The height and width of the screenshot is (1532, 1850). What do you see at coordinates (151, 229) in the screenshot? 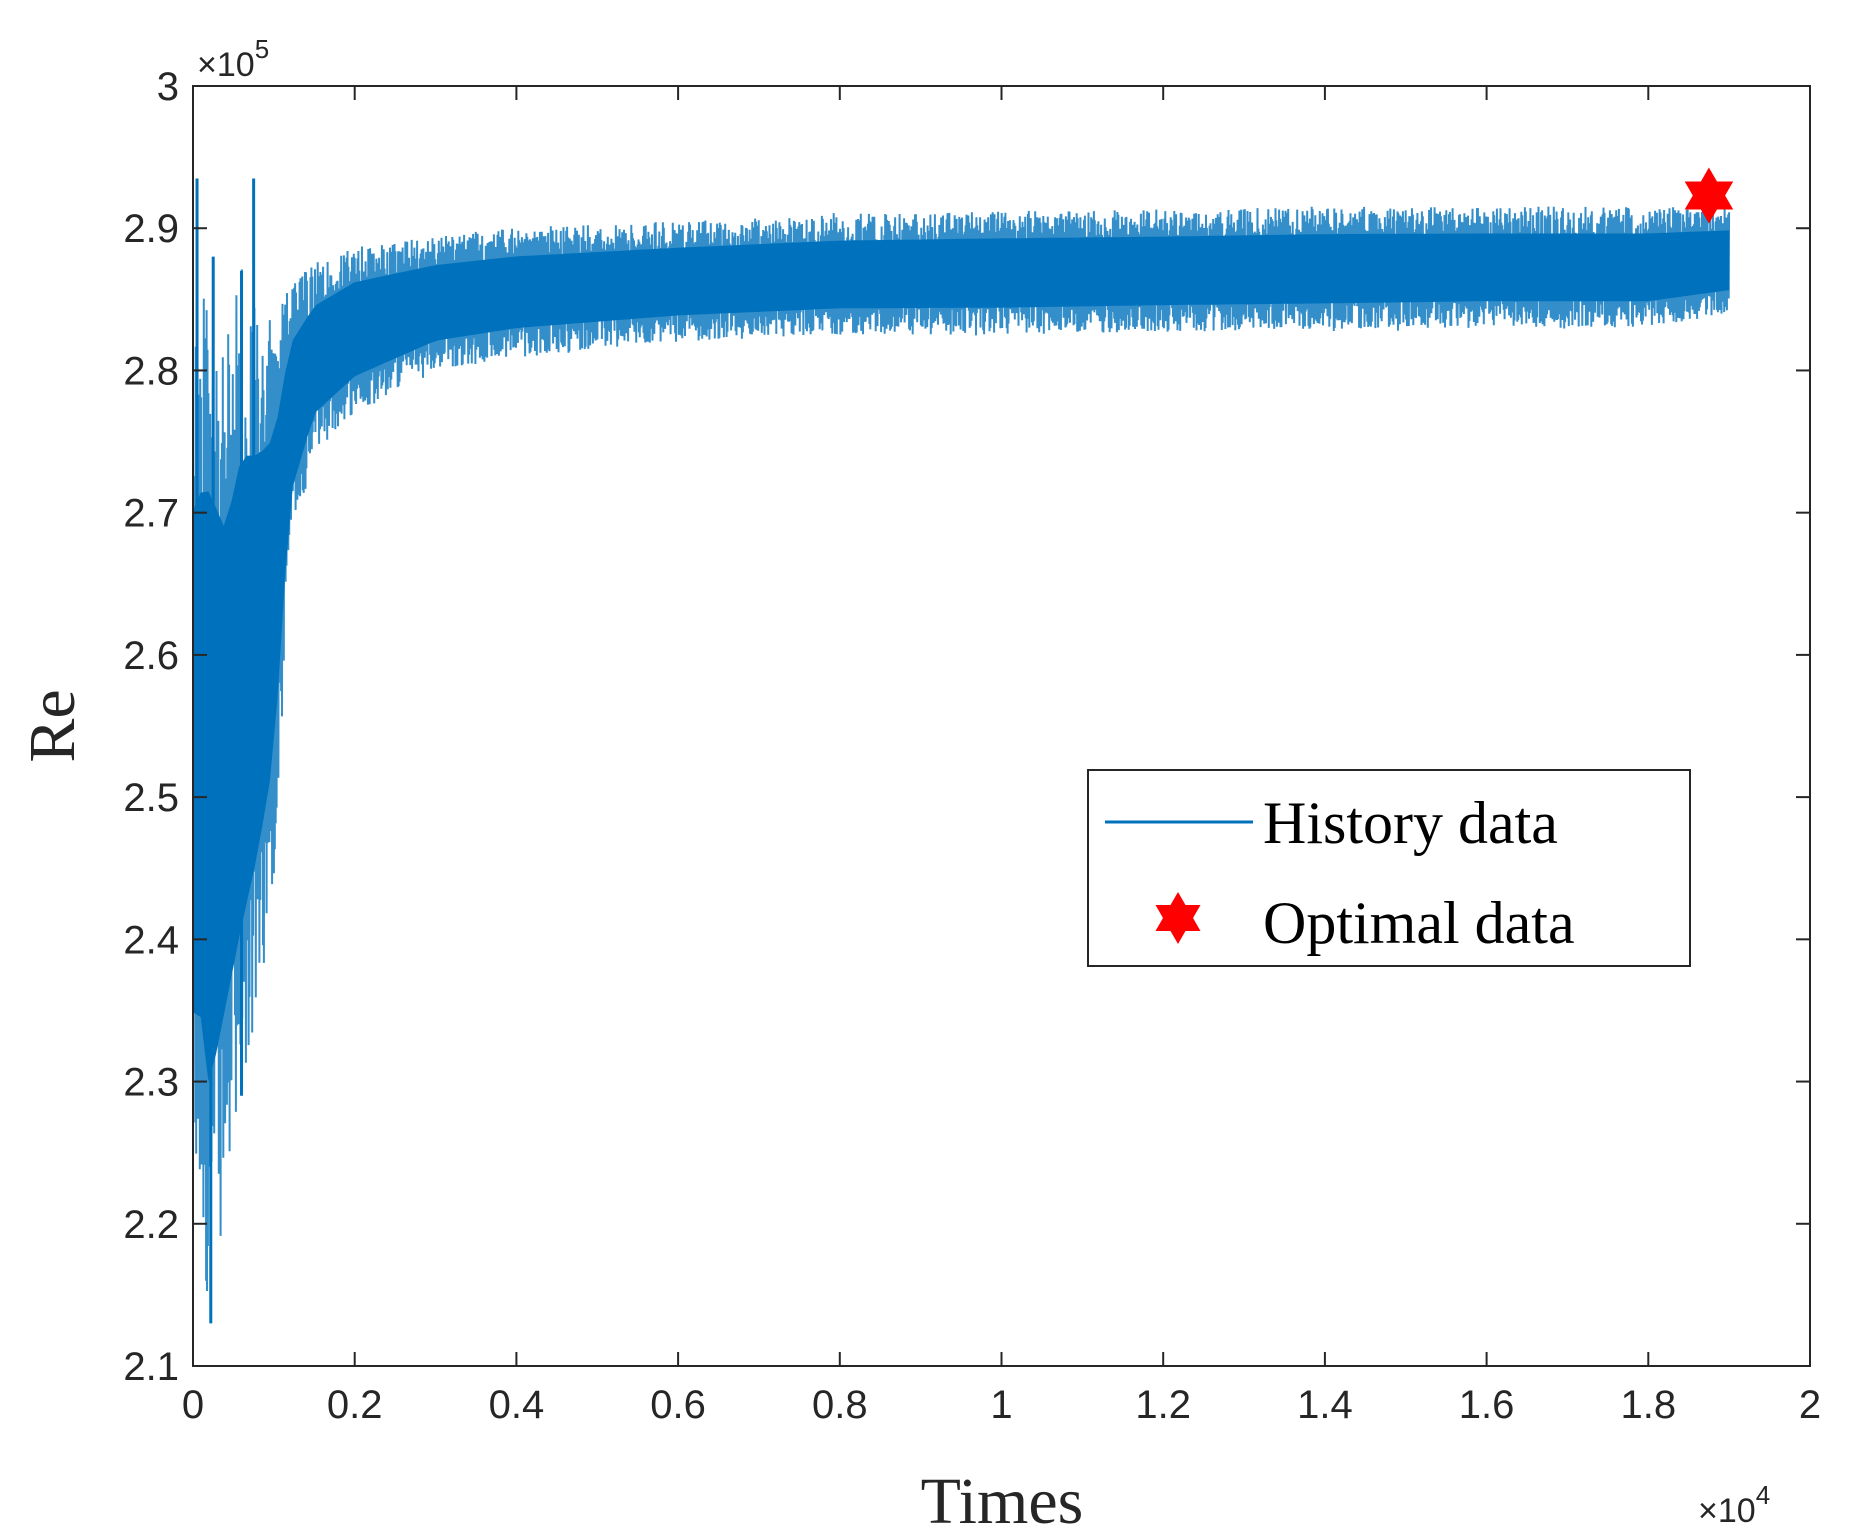
I see `y-tick-label: 2.9` at bounding box center [151, 229].